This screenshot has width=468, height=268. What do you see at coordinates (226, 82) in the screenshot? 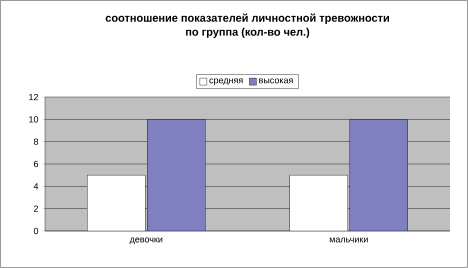
I see `legend-label: средняя` at bounding box center [226, 82].